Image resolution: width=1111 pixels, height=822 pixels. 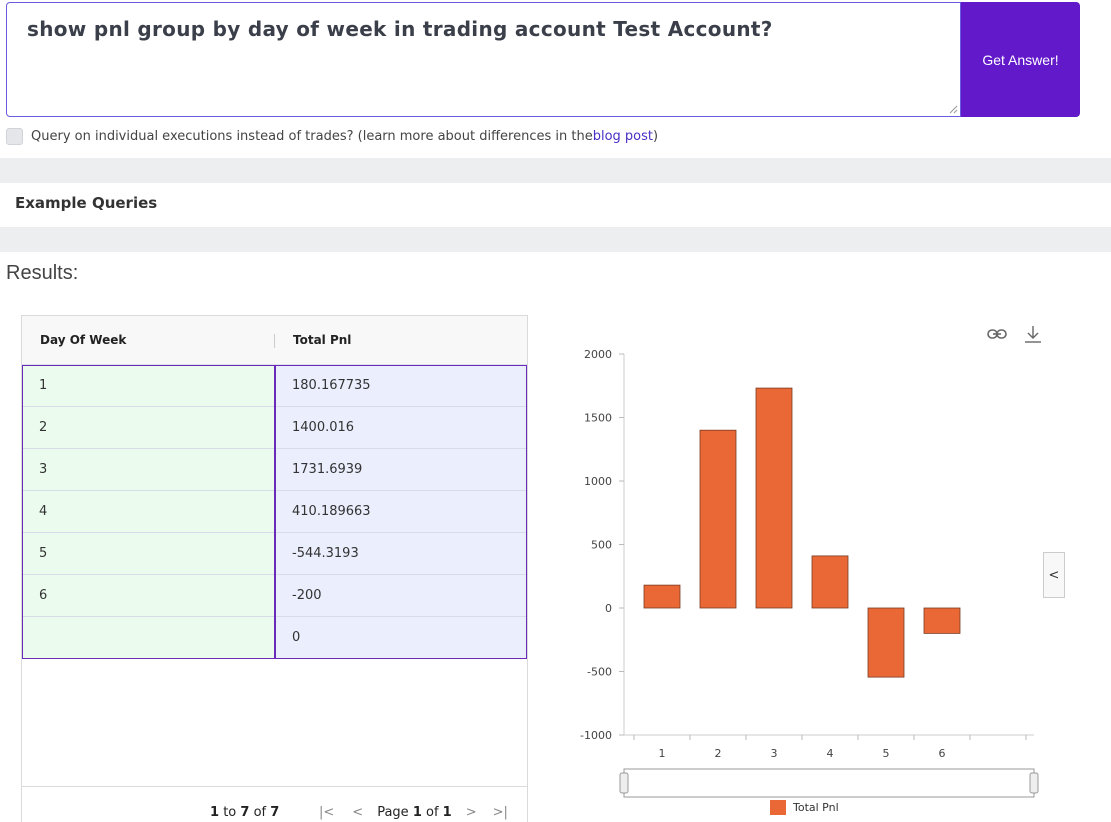 What do you see at coordinates (275, 812) in the screenshot?
I see `range-total: 7` at bounding box center [275, 812].